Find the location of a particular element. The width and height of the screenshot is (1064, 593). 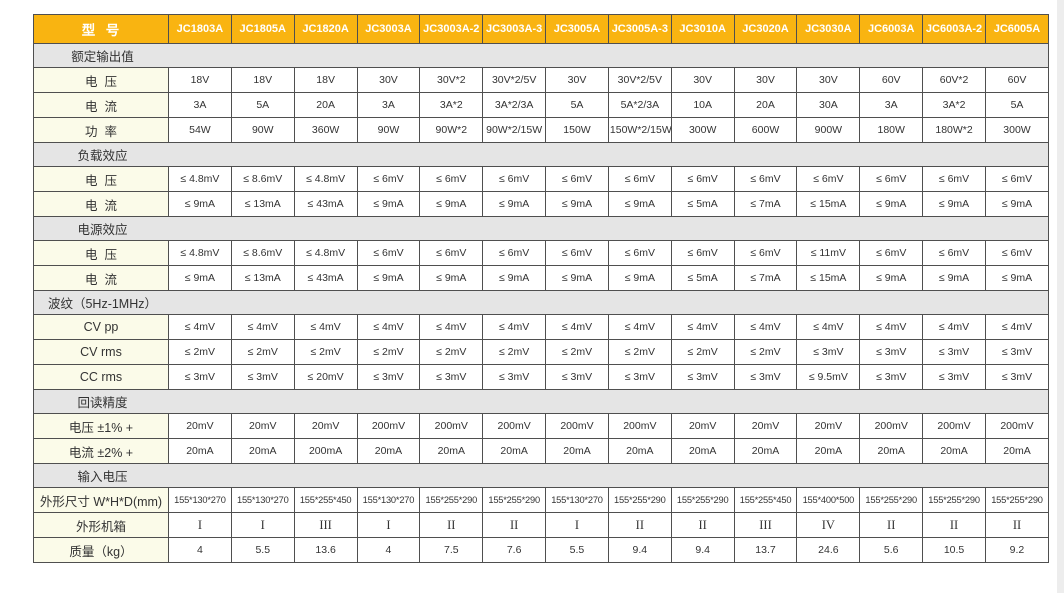

model-column-header: JC6003A-2 is located at coordinates (954, 29).